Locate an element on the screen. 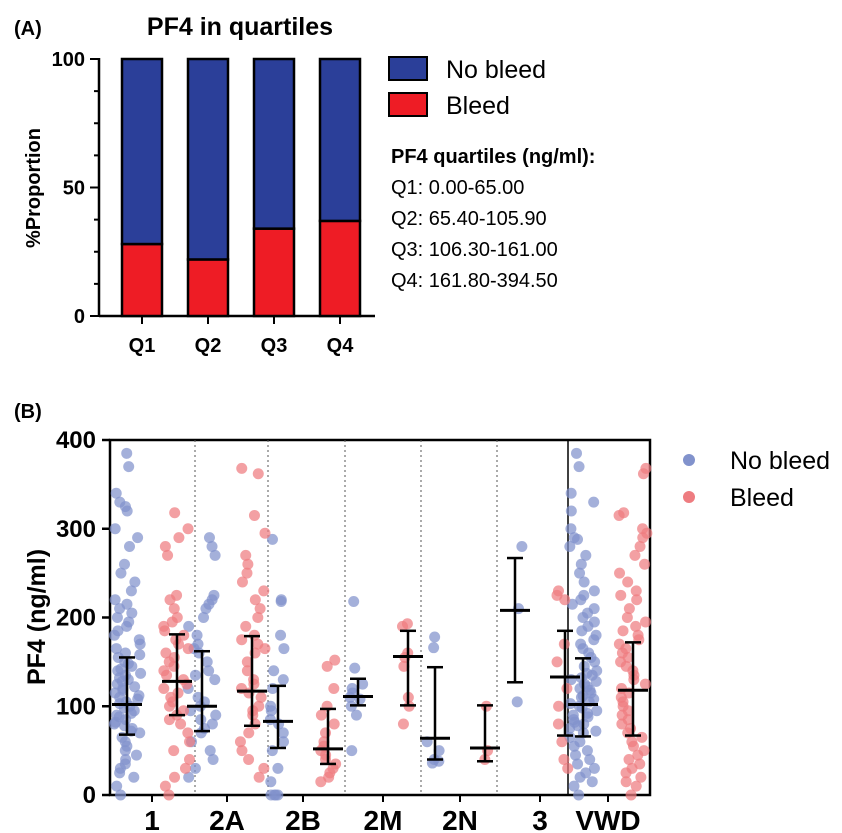 This screenshot has height=833, width=842. quartile-note-q4: Q4: 161.80-394.50 is located at coordinates (474, 281).